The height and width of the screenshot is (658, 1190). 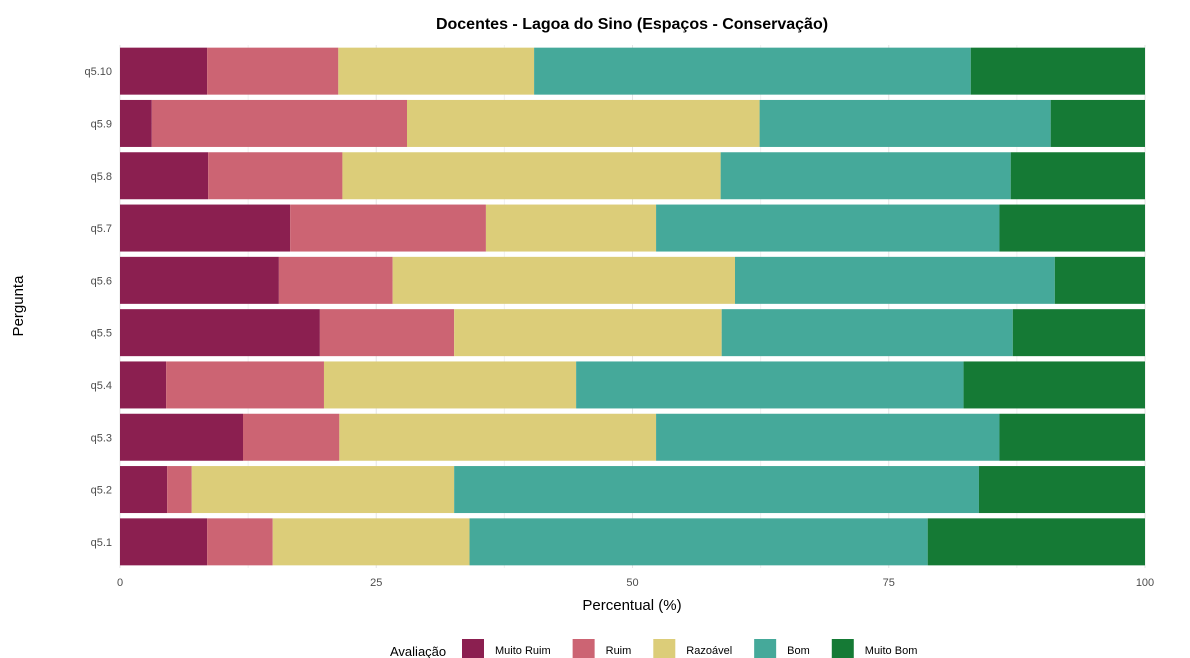 I want to click on legend-label: Muito Ruim, so click(x=523, y=651).